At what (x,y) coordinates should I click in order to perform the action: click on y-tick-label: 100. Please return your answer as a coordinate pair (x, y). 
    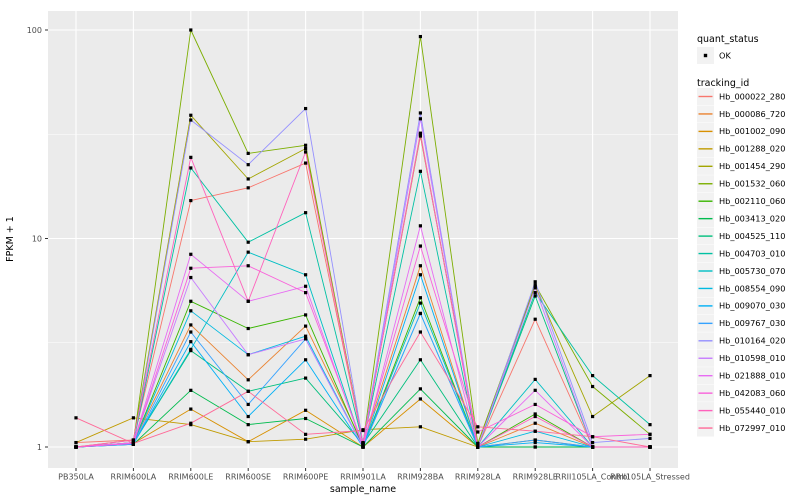
    Looking at the image, I should click on (34, 30).